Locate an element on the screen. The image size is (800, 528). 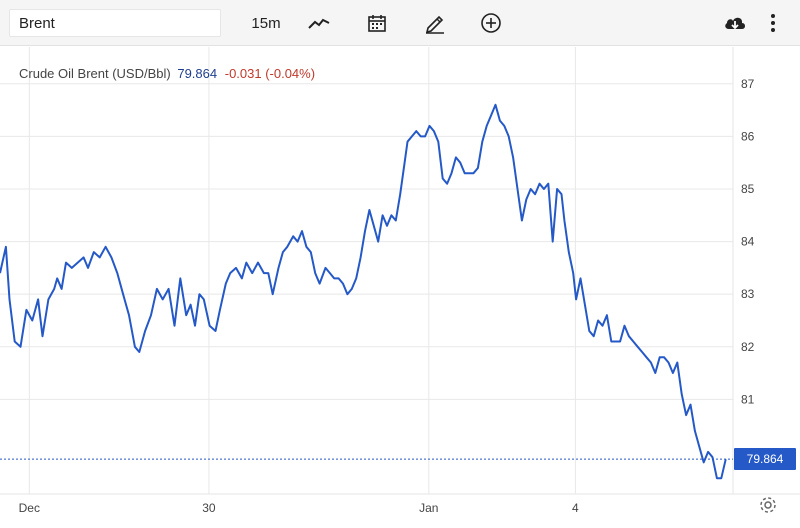
symbol-search-input: Brent is located at coordinates (115, 23).